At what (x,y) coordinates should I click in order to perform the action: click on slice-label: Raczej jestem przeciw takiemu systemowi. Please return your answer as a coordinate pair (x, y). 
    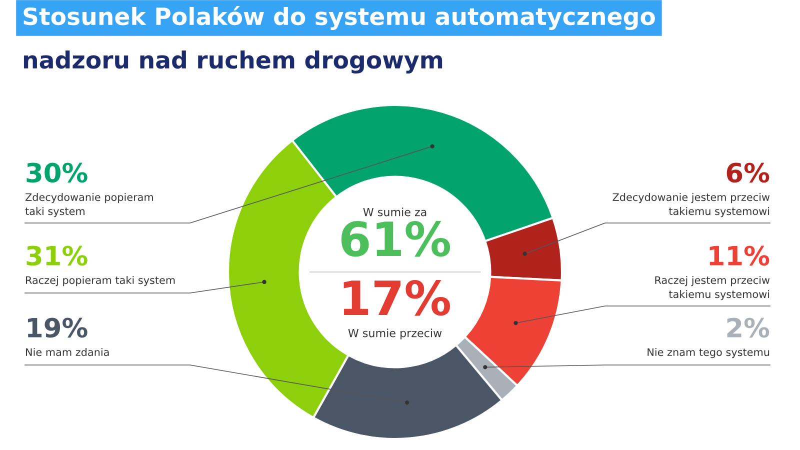
    Looking at the image, I should click on (712, 288).